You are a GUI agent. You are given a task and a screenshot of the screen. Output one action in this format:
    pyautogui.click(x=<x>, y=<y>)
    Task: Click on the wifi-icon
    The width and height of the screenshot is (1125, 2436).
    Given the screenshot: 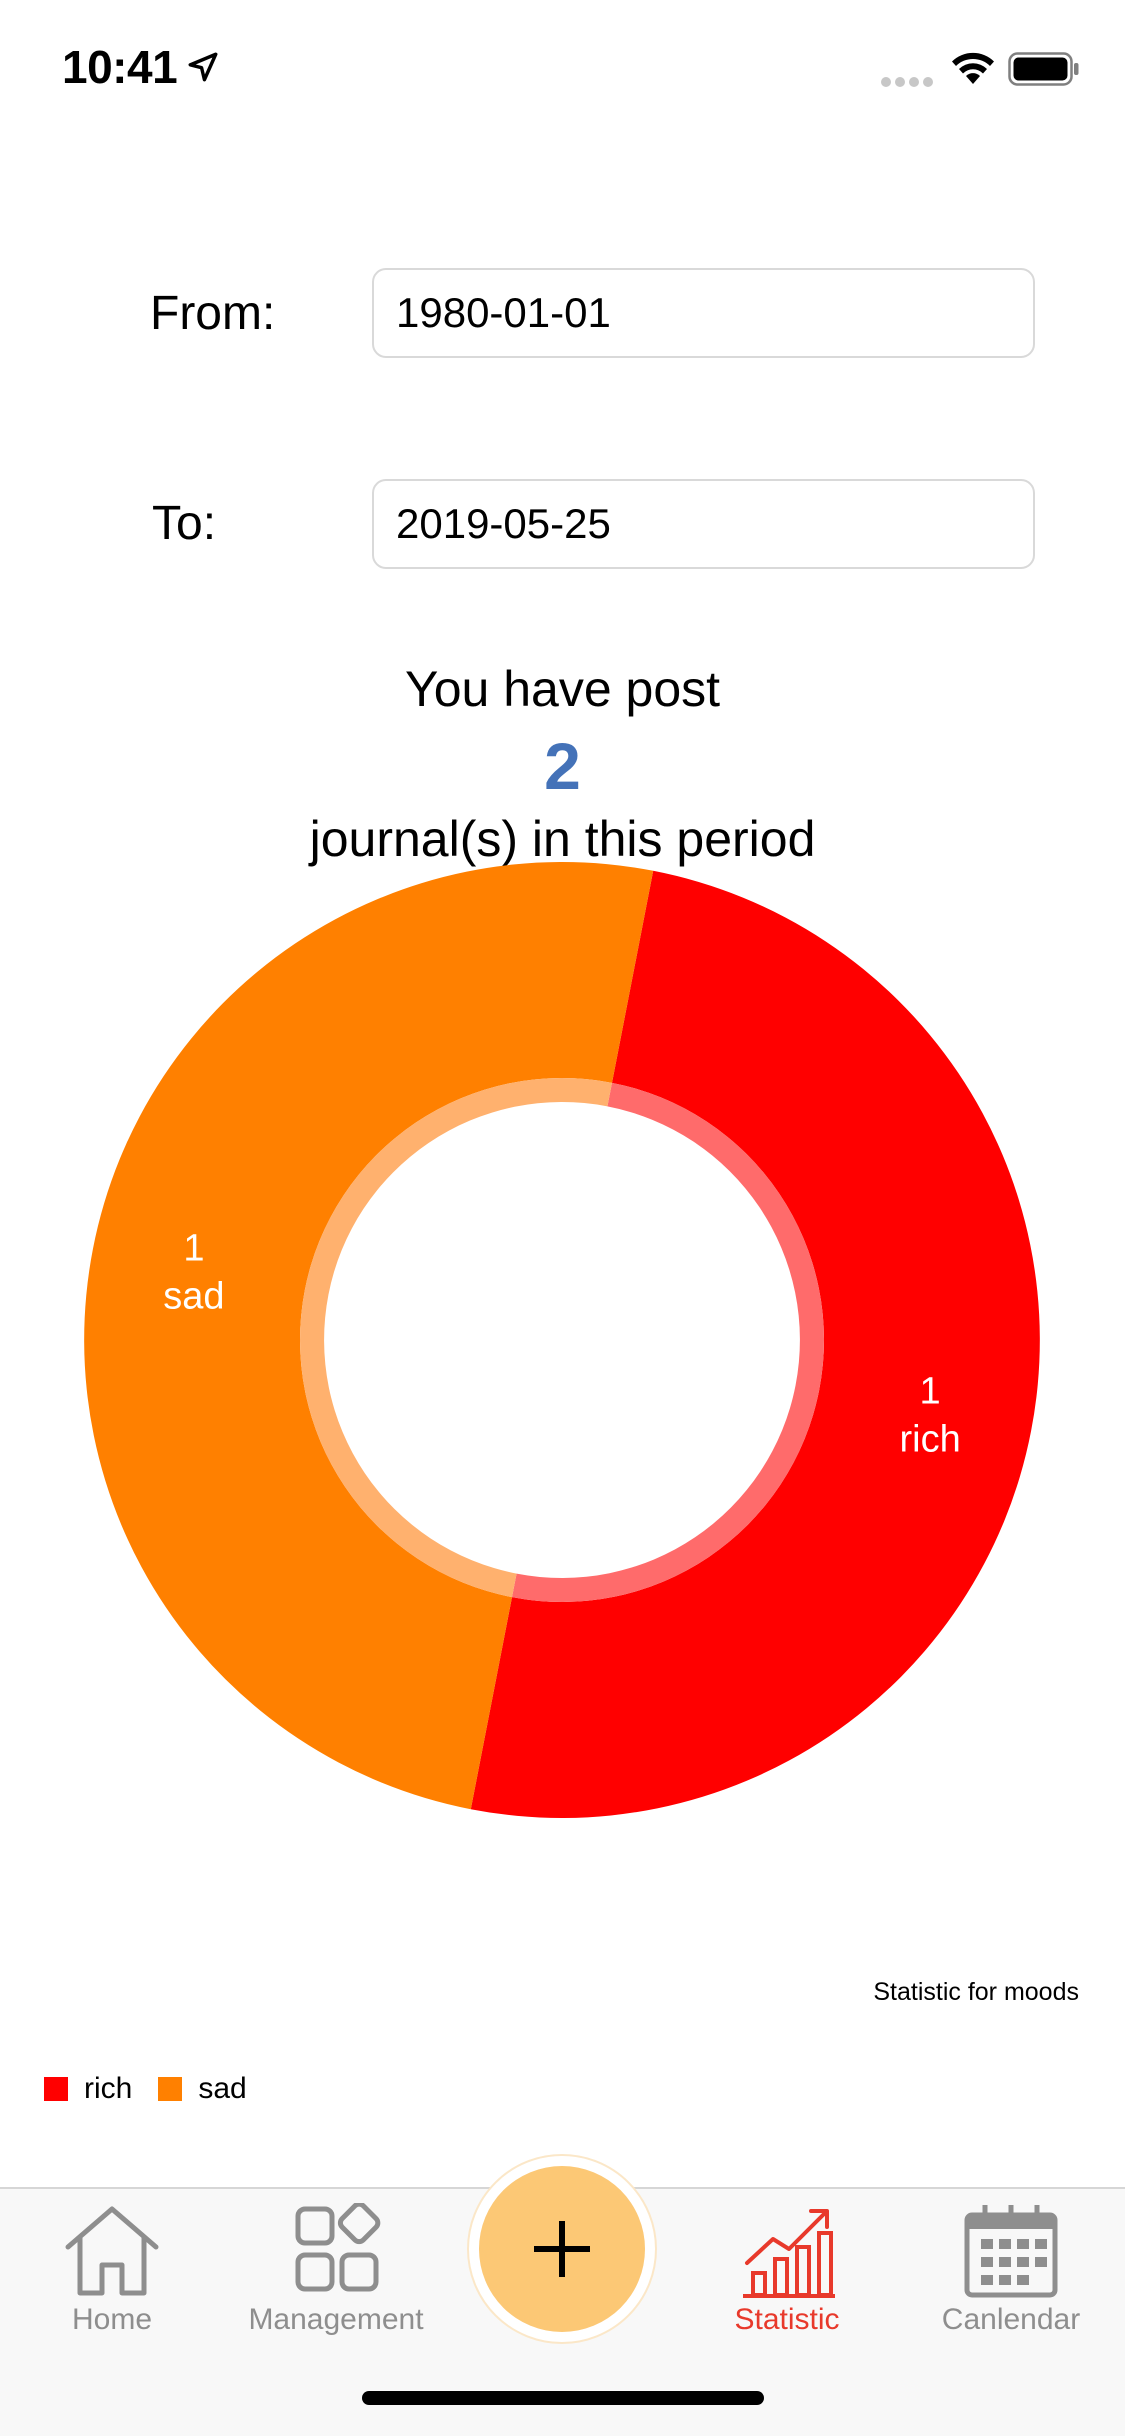 What is the action you would take?
    pyautogui.click(x=973, y=68)
    